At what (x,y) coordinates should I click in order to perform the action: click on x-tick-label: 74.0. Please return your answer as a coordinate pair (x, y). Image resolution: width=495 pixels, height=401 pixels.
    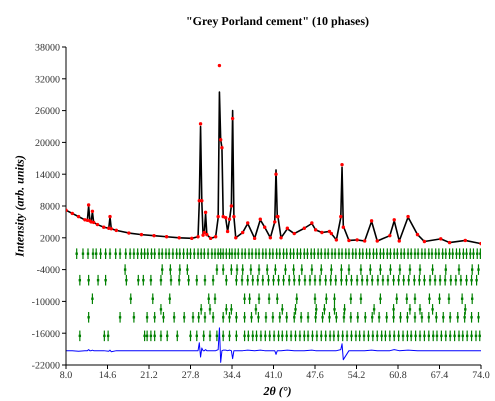
    Looking at the image, I should click on (481, 376).